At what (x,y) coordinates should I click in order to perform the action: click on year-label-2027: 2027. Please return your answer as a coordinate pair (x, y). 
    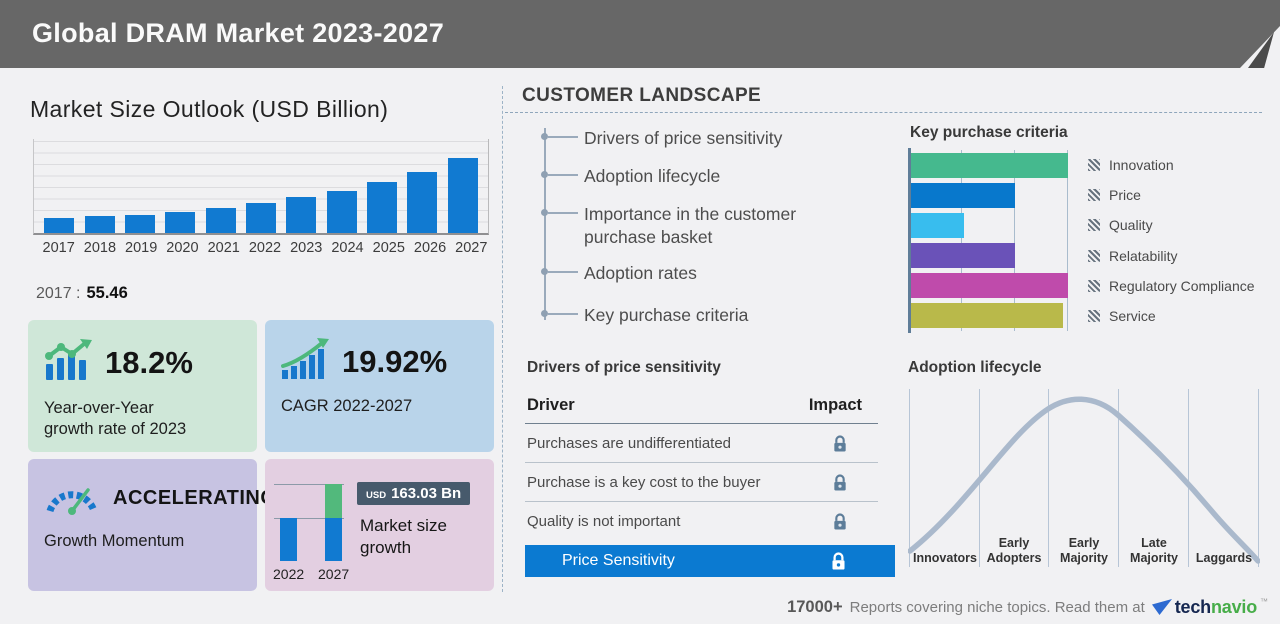
    Looking at the image, I should click on (471, 248).